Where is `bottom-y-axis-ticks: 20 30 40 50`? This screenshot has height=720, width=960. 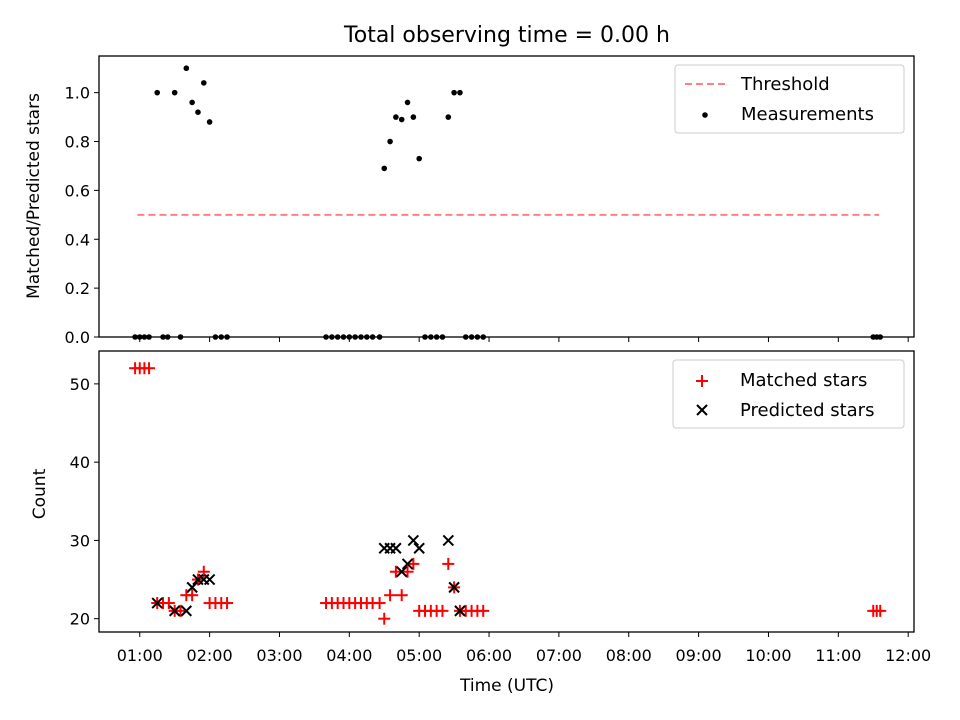
bottom-y-axis-ticks: 20 30 40 50 is located at coordinates (84, 502).